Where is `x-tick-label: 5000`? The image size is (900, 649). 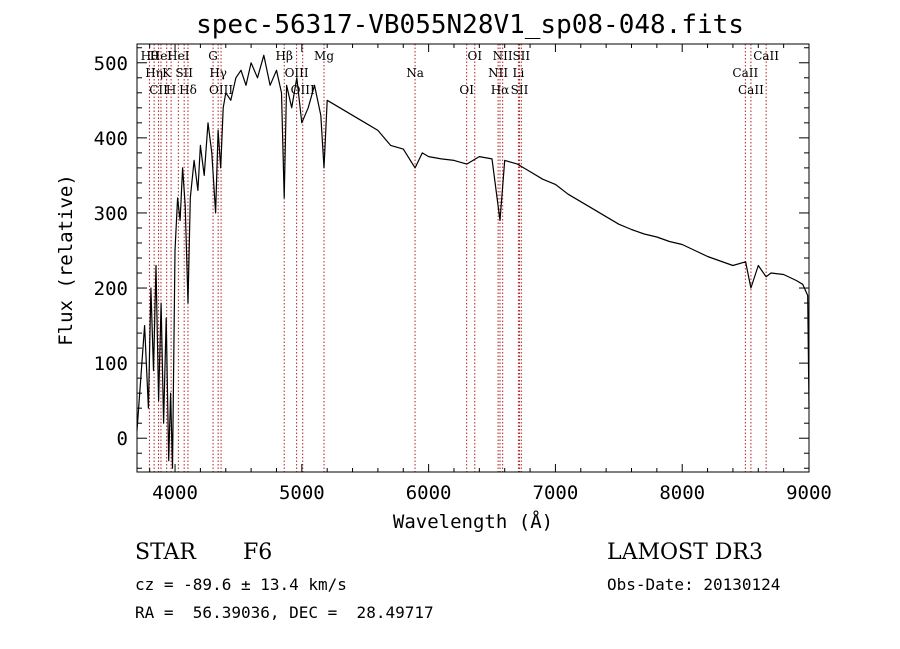
x-tick-label: 5000 is located at coordinates (302, 493).